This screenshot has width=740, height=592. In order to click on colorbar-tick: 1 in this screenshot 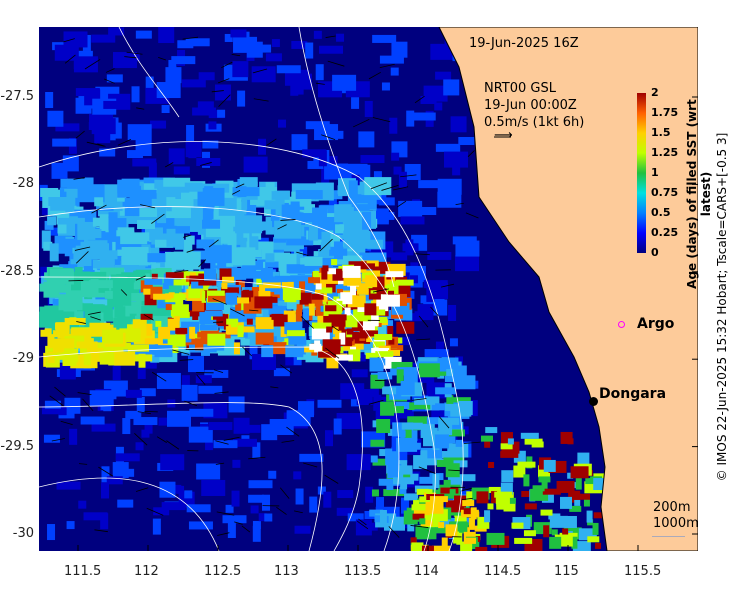, I will do `click(655, 172)`.